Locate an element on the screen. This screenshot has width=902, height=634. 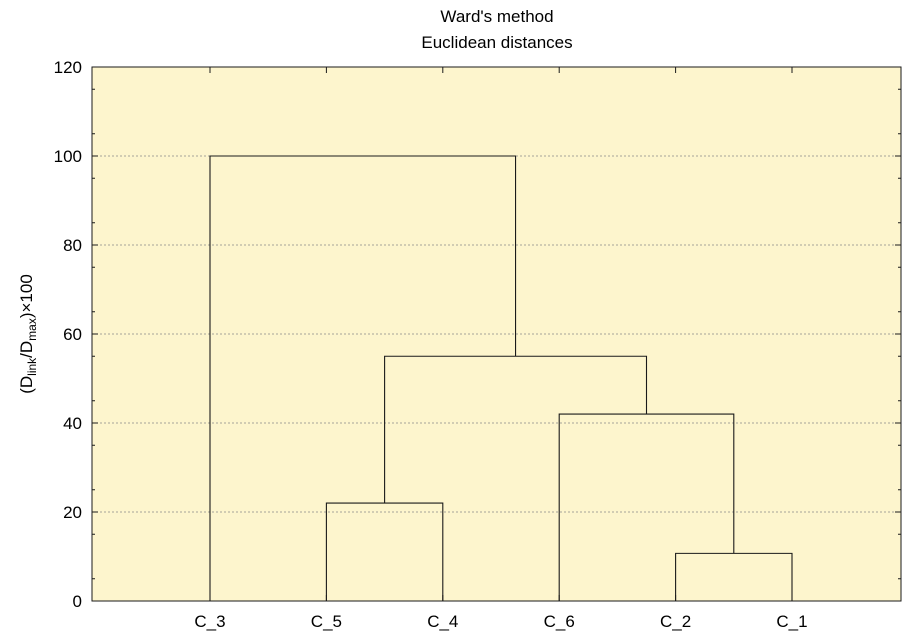
leaf-label: C_5 is located at coordinates (326, 621).